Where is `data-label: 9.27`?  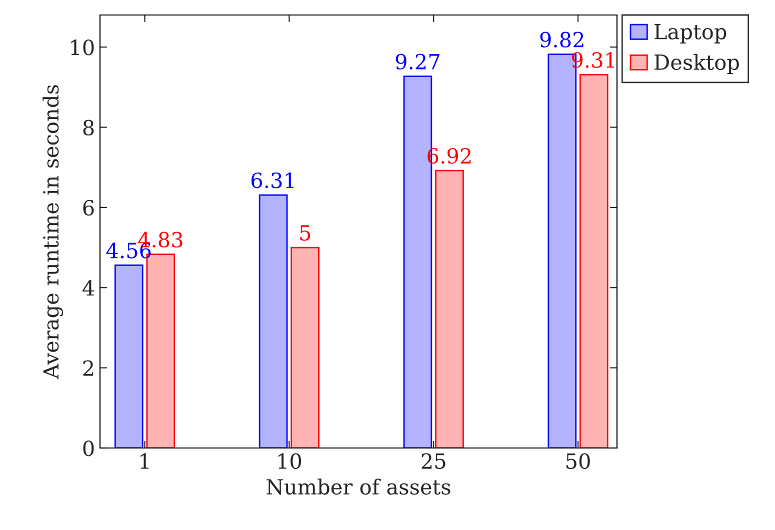
data-label: 9.27 is located at coordinates (418, 62).